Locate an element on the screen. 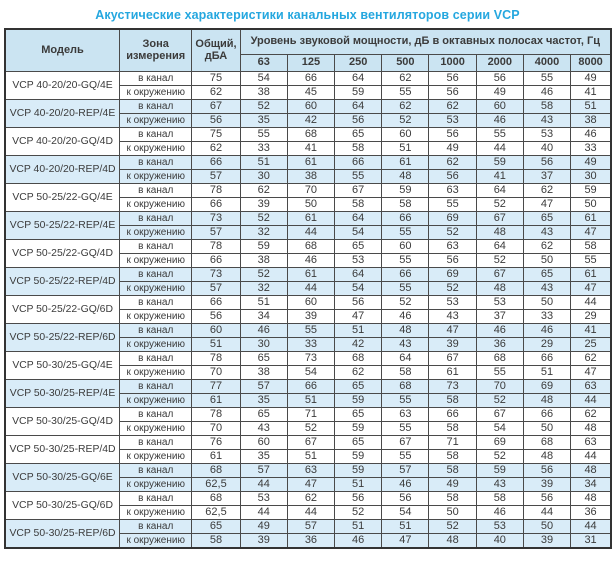  total-dba-cell: 78 is located at coordinates (216, 414).